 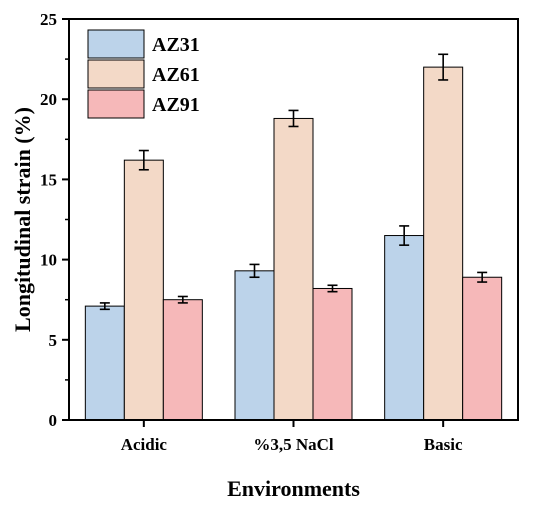 What do you see at coordinates (116, 74) in the screenshot?
I see `legend-swatch-az61` at bounding box center [116, 74].